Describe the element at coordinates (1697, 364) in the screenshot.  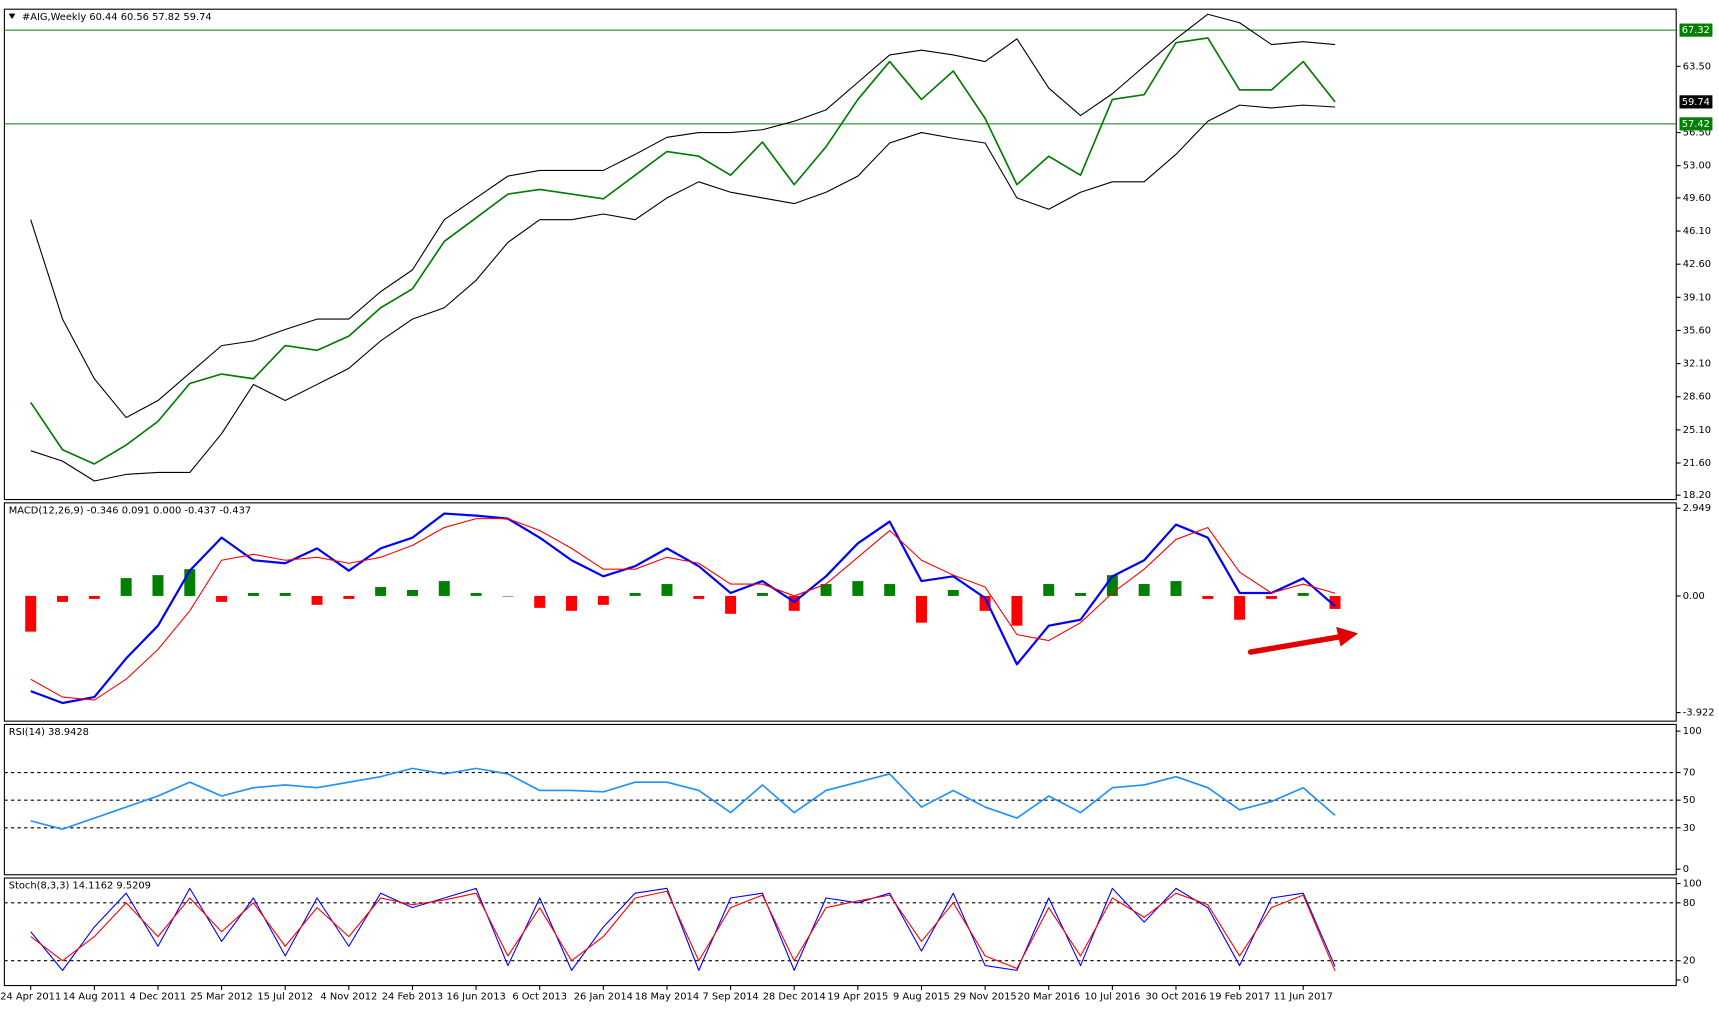
I see `y-tick-label: 32.10` at that location.